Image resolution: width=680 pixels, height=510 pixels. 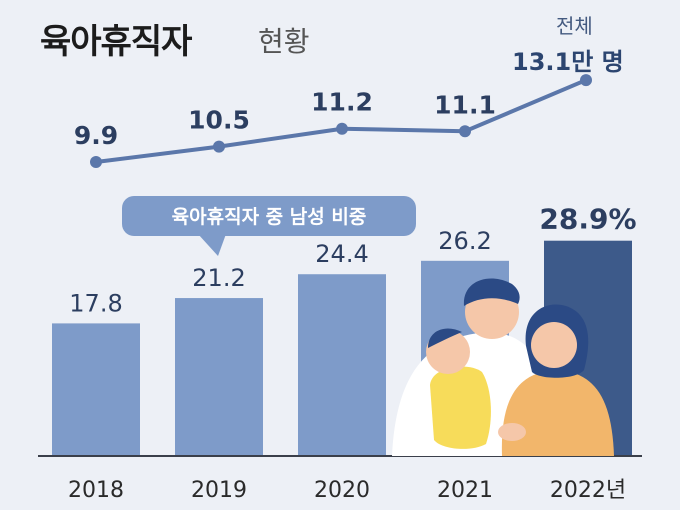 What do you see at coordinates (588, 490) in the screenshot?
I see `x-tick-label: 2022년` at bounding box center [588, 490].